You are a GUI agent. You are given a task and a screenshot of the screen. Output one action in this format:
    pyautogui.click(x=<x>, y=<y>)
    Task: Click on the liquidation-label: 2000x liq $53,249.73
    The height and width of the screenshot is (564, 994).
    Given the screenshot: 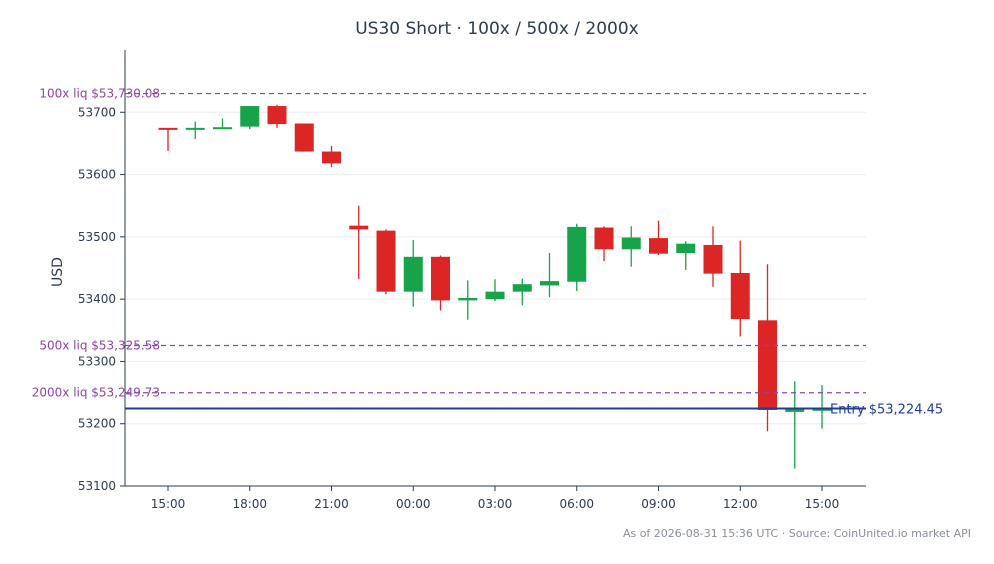 What is the action you would take?
    pyautogui.click(x=96, y=393)
    